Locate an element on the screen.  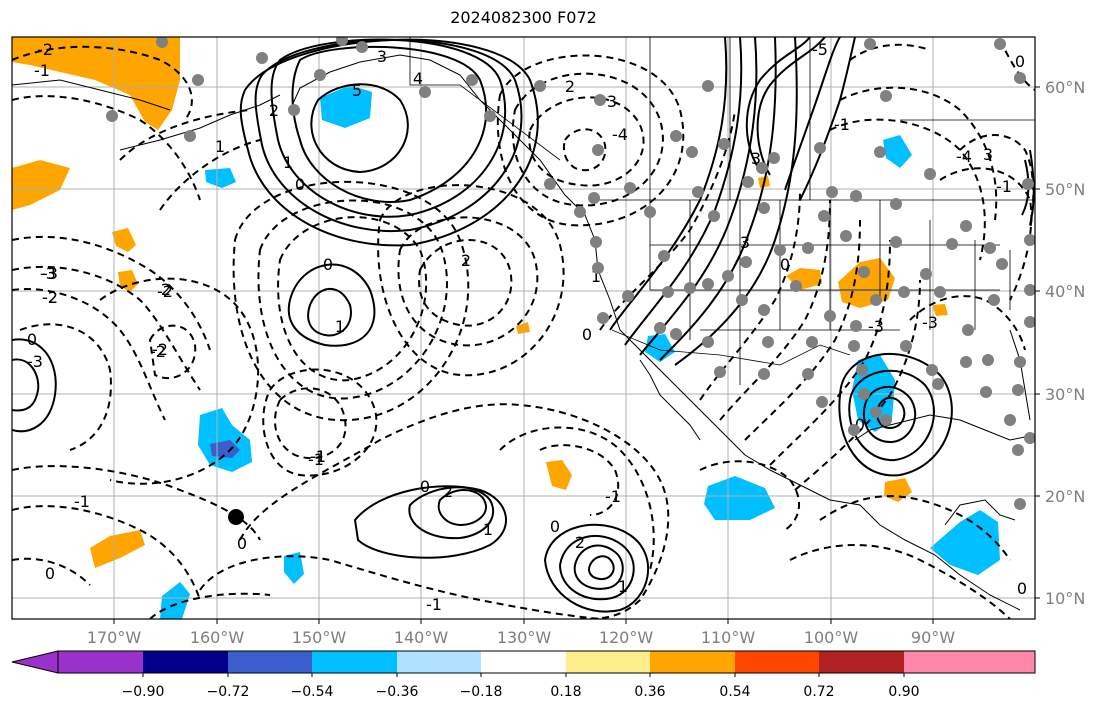
colorbar-tick-label: 0.36 is located at coordinates (649, 692).